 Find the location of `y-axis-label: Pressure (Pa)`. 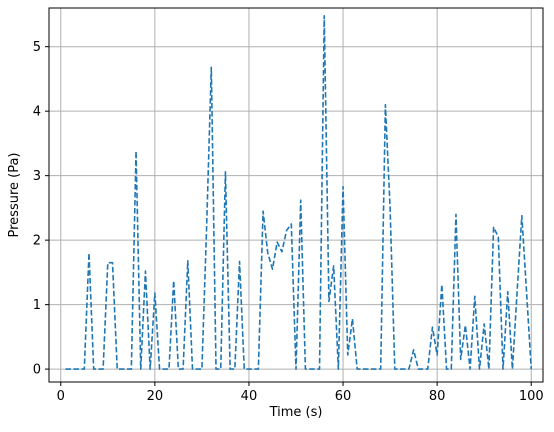

y-axis-label: Pressure (Pa) is located at coordinates (14, 194).